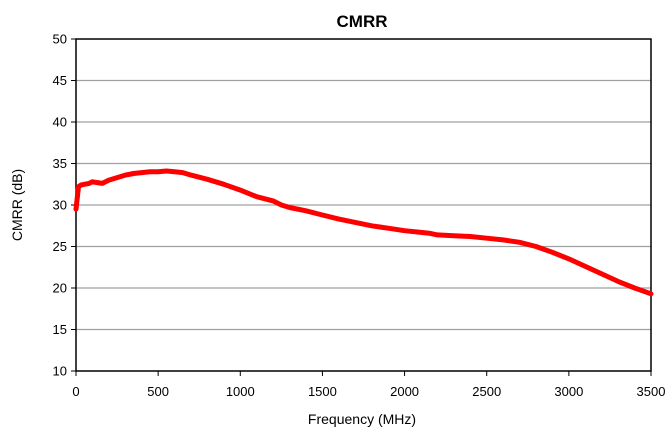 This screenshot has height=436, width=668. Describe the element at coordinates (158, 391) in the screenshot. I see `x-tick-label: 500` at that location.